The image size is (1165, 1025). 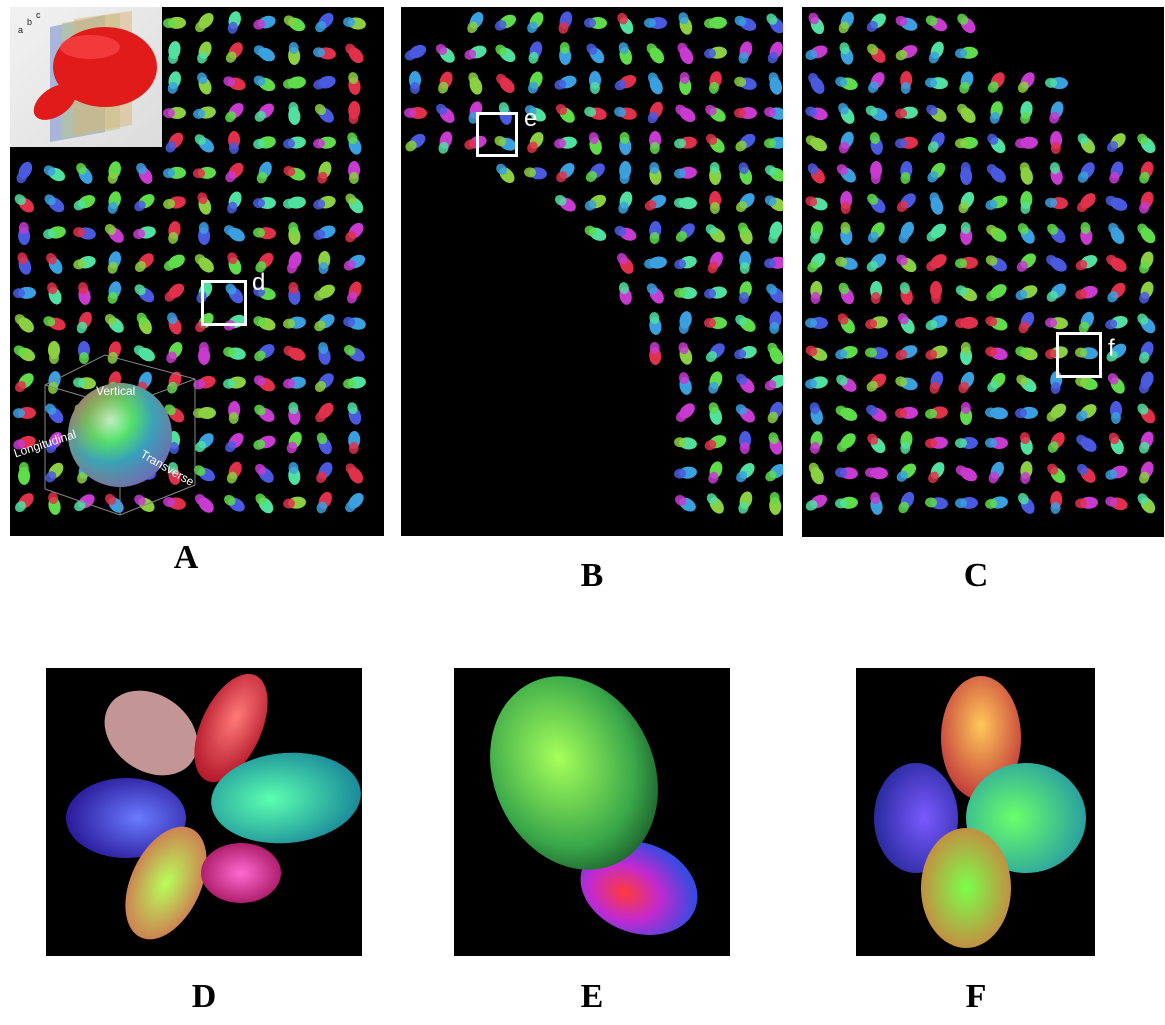 What do you see at coordinates (204, 996) in the screenshot?
I see `panel-label-d: D` at bounding box center [204, 996].